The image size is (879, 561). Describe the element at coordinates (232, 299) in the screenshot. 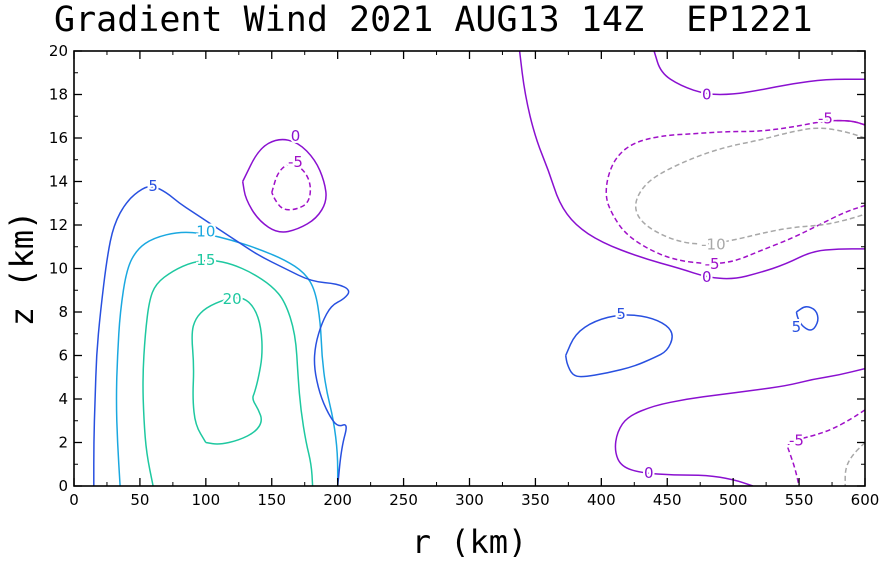

I see `contour-label-0: 20` at that location.